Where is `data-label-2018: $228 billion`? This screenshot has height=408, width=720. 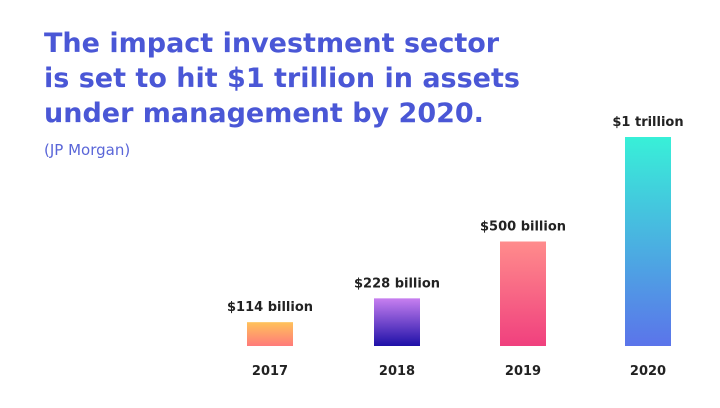 data-label-2018: $228 billion is located at coordinates (397, 283).